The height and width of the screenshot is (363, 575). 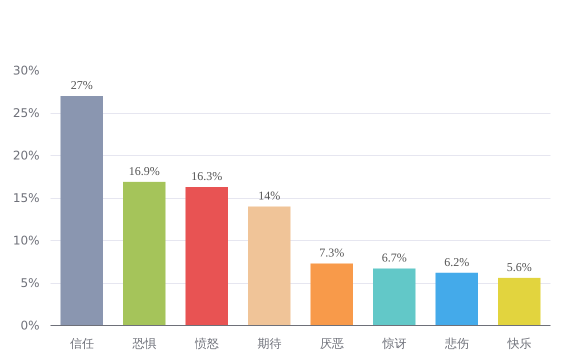 What do you see at coordinates (144, 171) in the screenshot?
I see `data-label: 16.9%` at bounding box center [144, 171].